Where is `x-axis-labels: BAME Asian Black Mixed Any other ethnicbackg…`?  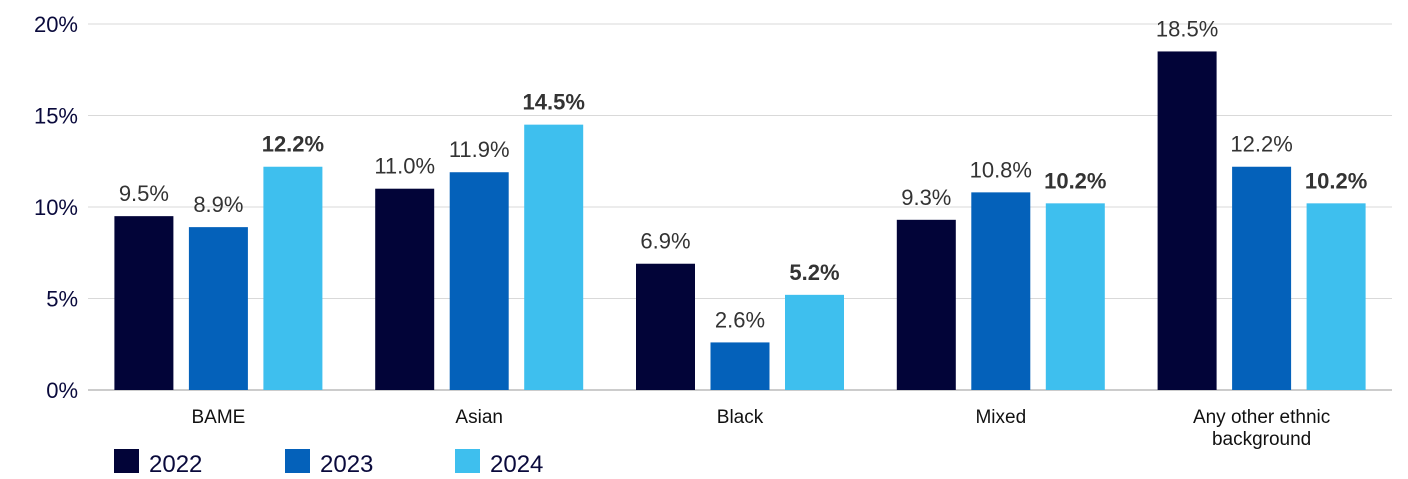 x-axis-labels: BAME Asian Black Mixed Any other ethnicbackg… is located at coordinates (760, 428).